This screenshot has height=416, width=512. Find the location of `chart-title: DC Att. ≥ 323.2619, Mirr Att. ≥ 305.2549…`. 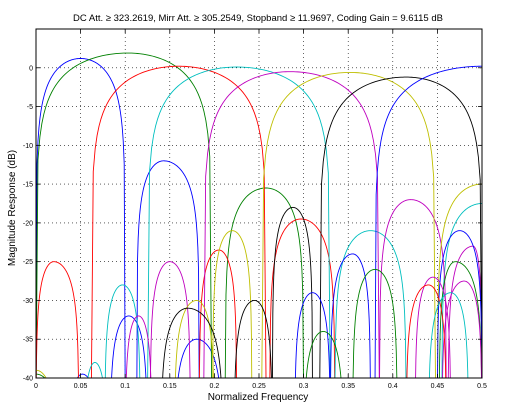

chart-title: DC Att. ≥ 323.2619, Mirr Att. ≥ 305.2549… is located at coordinates (258, 18).